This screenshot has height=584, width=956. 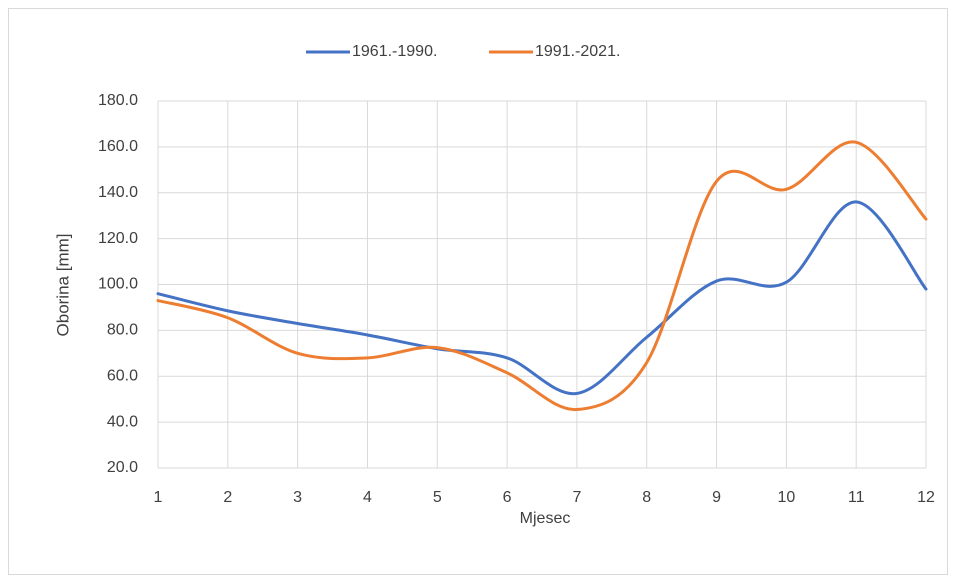 What do you see at coordinates (576, 497) in the screenshot?
I see `x-tick-label: 7` at bounding box center [576, 497].